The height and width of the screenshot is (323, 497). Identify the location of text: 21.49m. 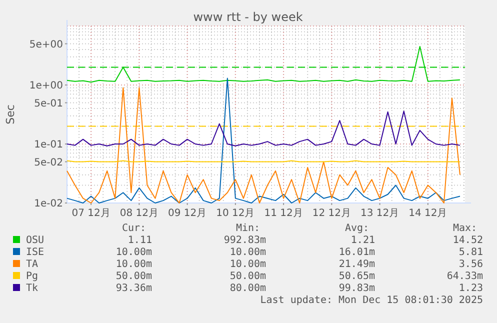
(356, 264).